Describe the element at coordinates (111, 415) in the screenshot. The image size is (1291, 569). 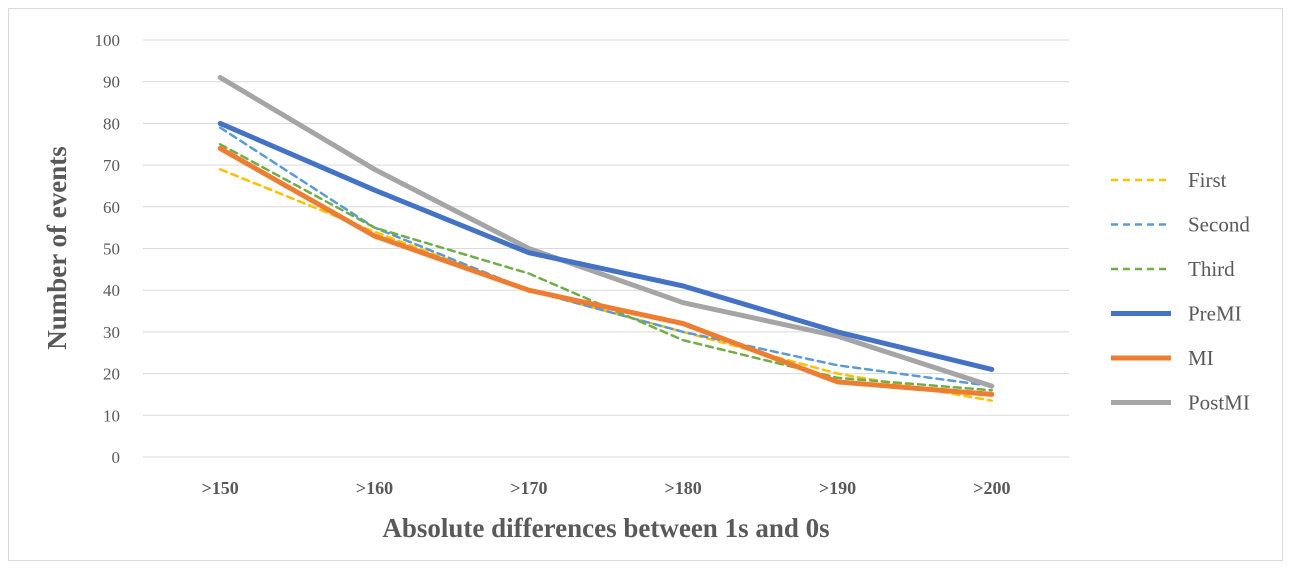
I see `y-tick-label: 10` at that location.